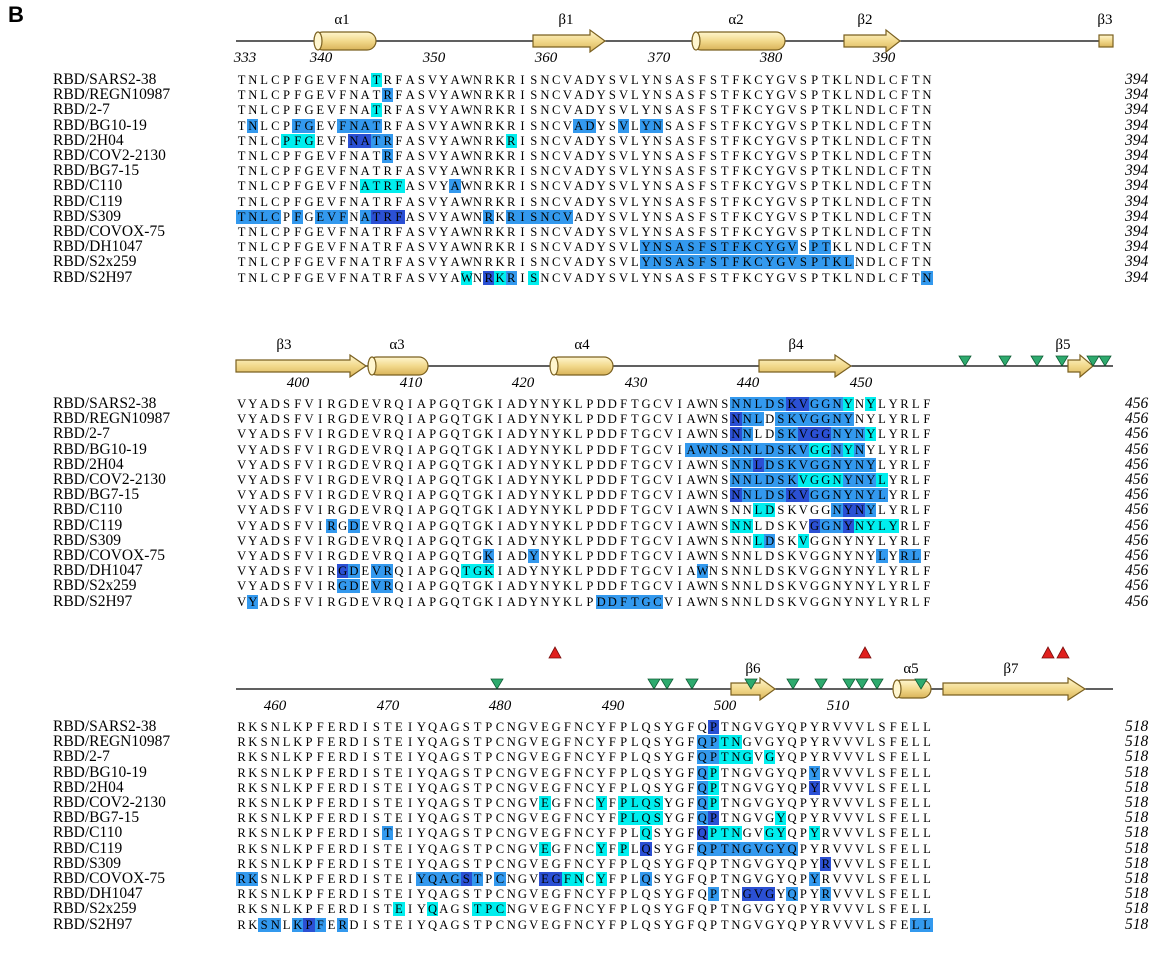  What do you see at coordinates (912, 689) in the screenshot?
I see `helix-alpha5` at bounding box center [912, 689].